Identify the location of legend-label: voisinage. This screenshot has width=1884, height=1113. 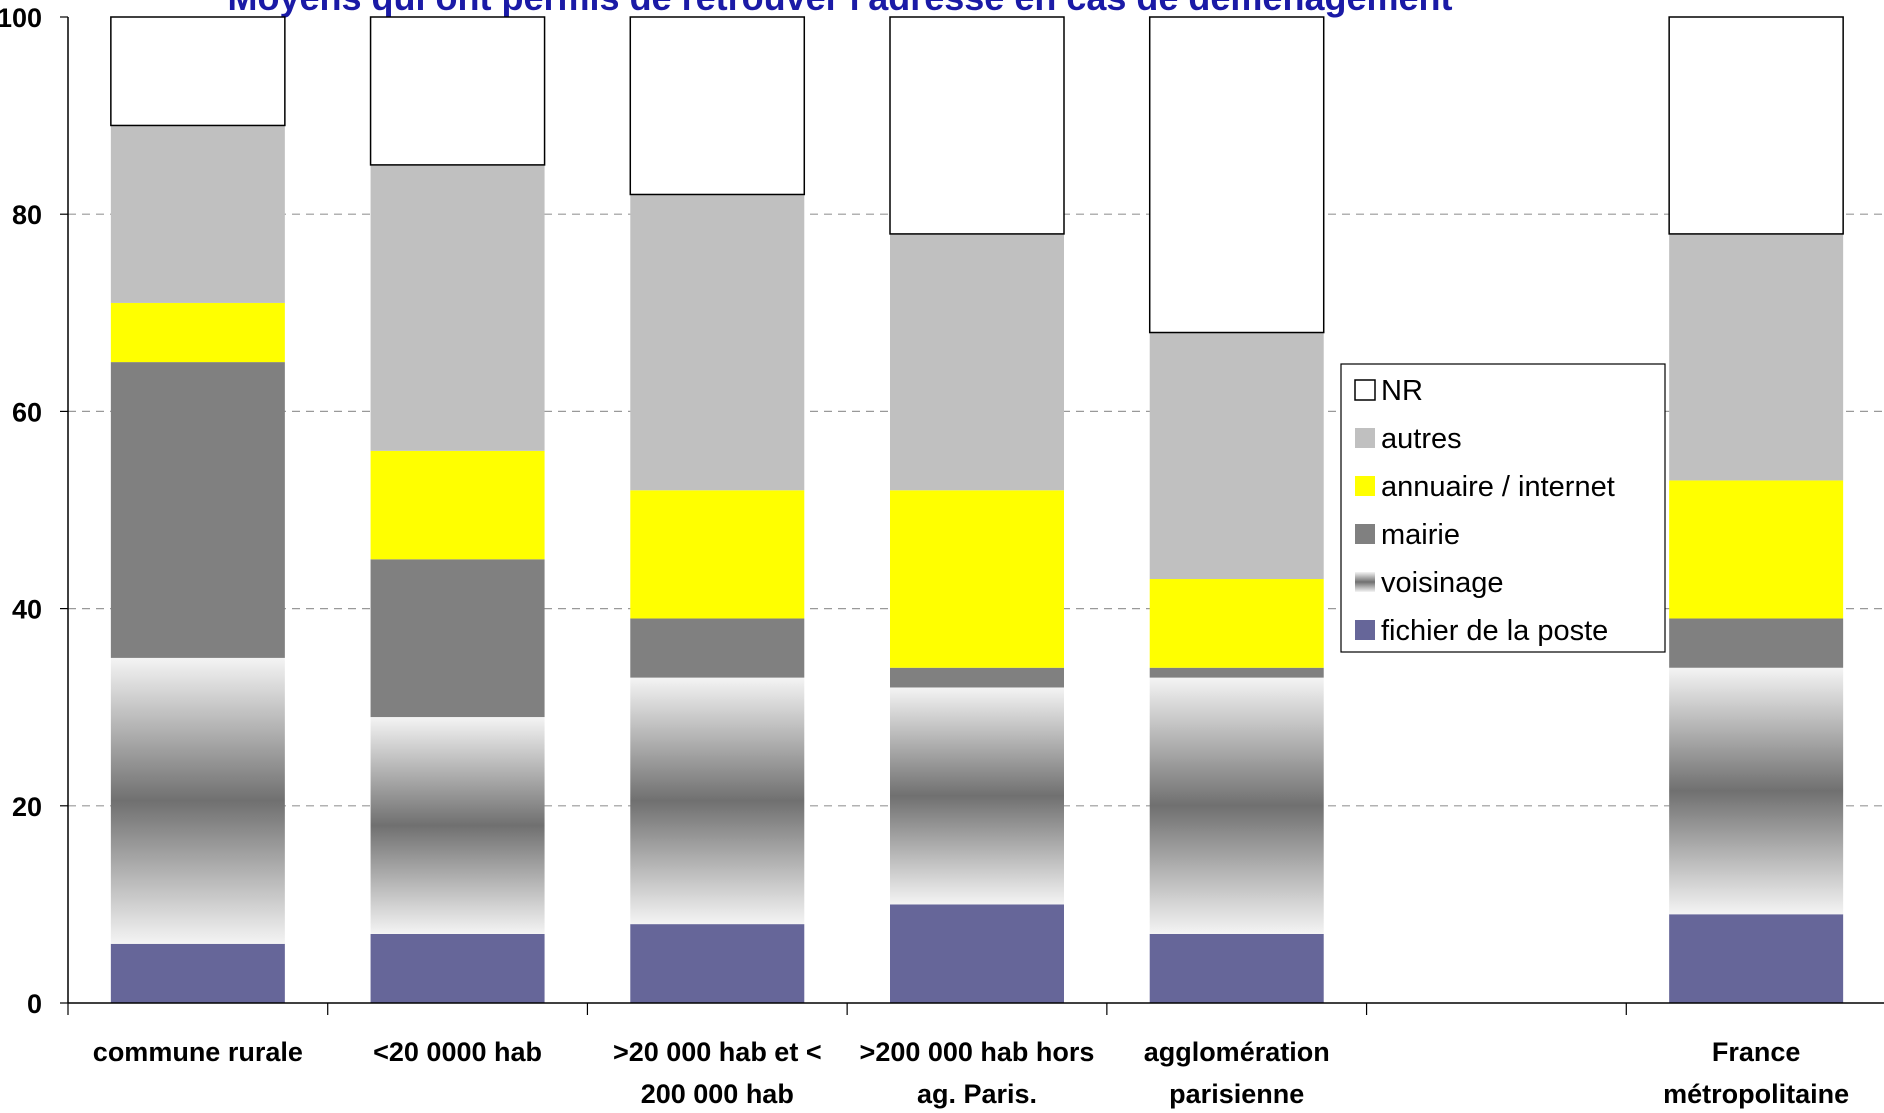
(1442, 583).